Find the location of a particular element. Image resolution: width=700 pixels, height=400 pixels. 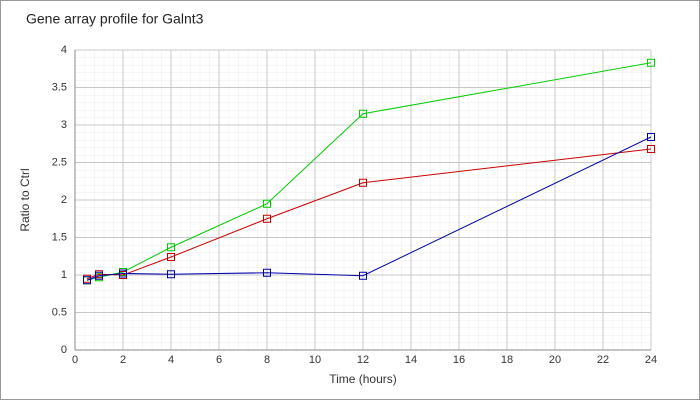

x-tick-label: 10 is located at coordinates (315, 360).